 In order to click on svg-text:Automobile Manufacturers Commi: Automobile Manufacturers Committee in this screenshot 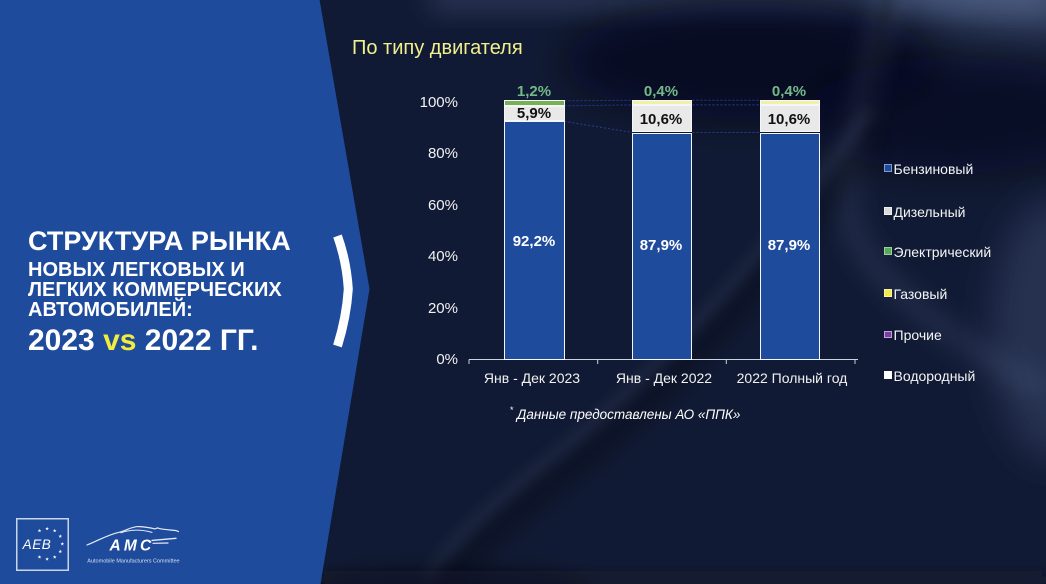, I will do `click(133, 562)`.